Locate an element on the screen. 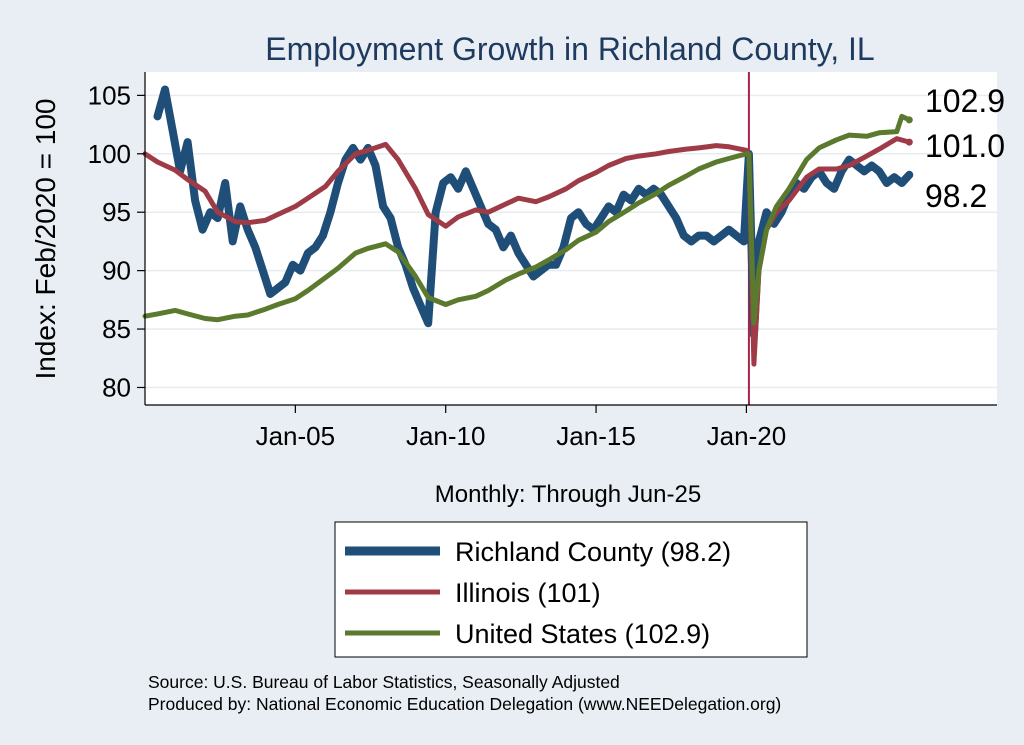  series-end-point-united-states is located at coordinates (909, 120).